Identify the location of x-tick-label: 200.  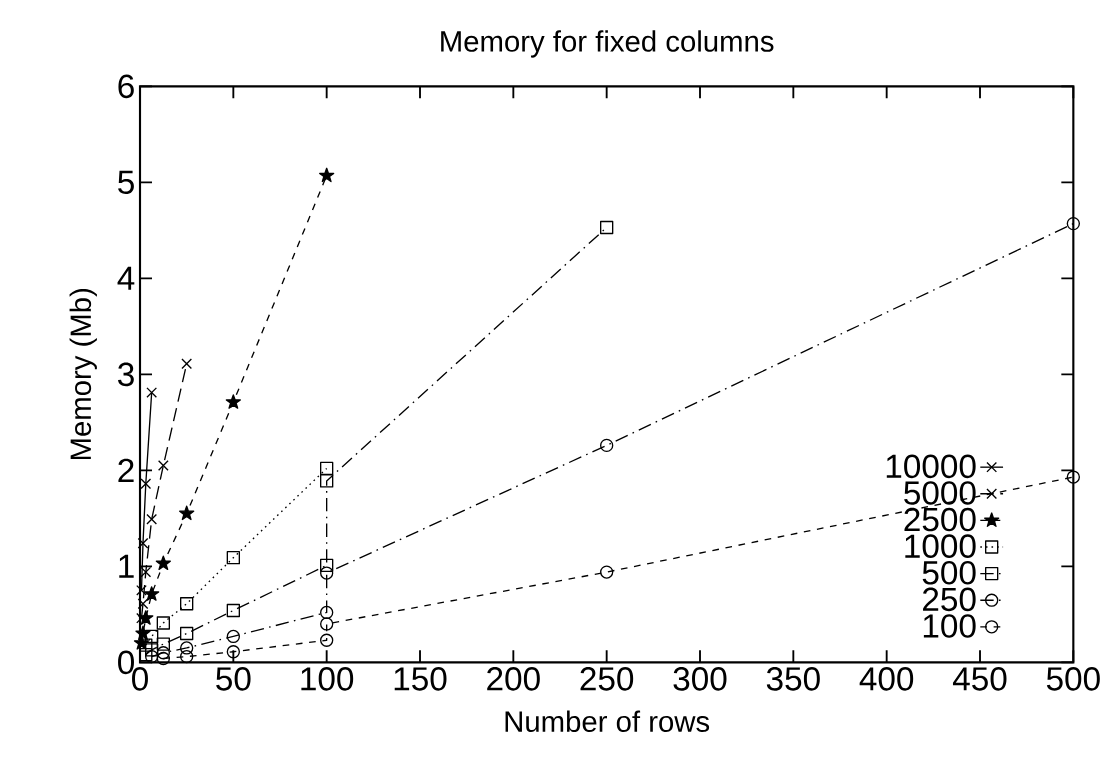
(513, 679).